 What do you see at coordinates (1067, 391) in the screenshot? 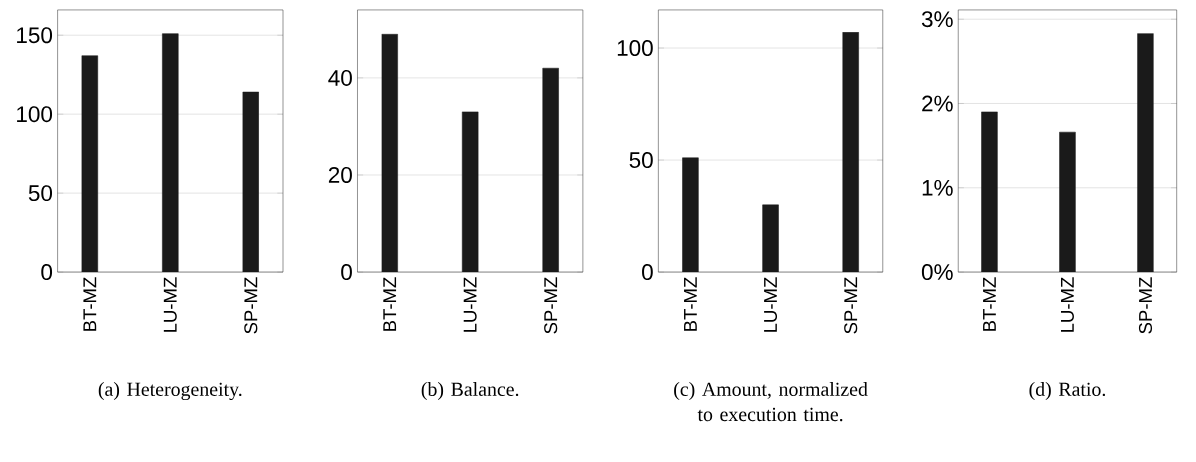
I see `text: (d) Ratio.` at bounding box center [1067, 391].